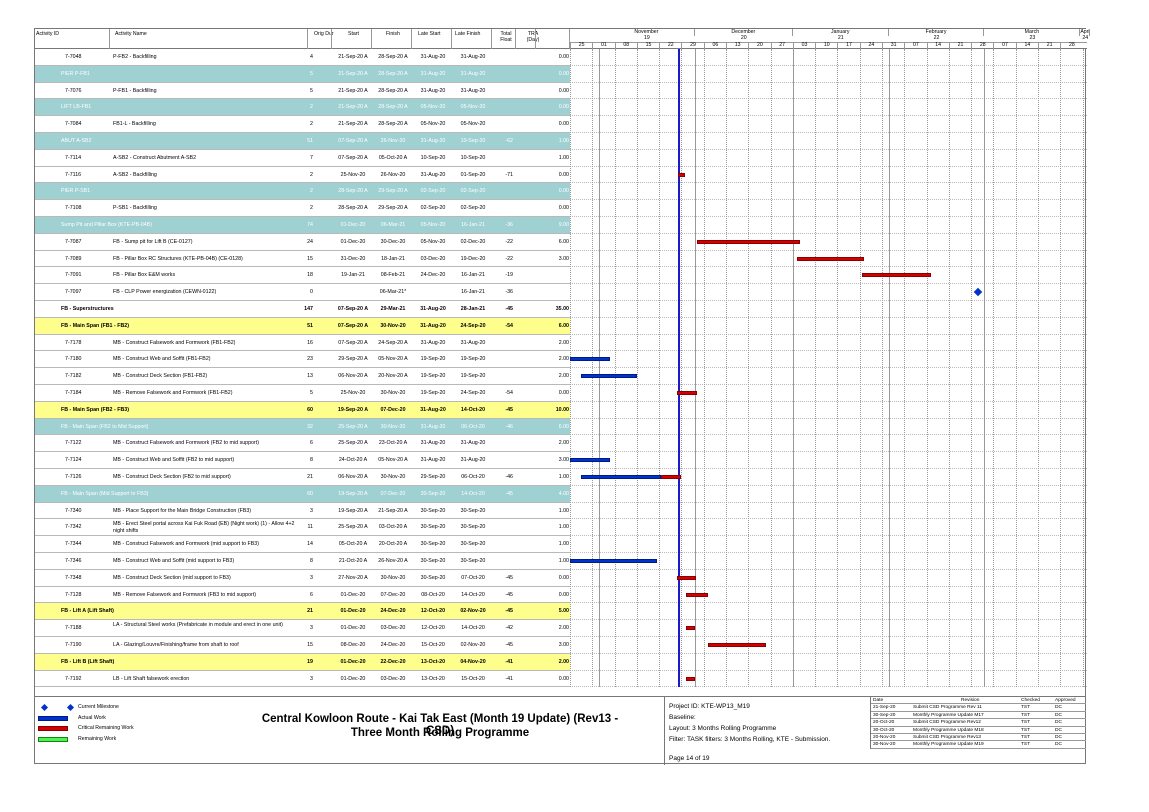 The height and width of the screenshot is (812, 1149). What do you see at coordinates (533, 37) in the screenshot?
I see `col-tra: TRA (Day)` at bounding box center [533, 37].